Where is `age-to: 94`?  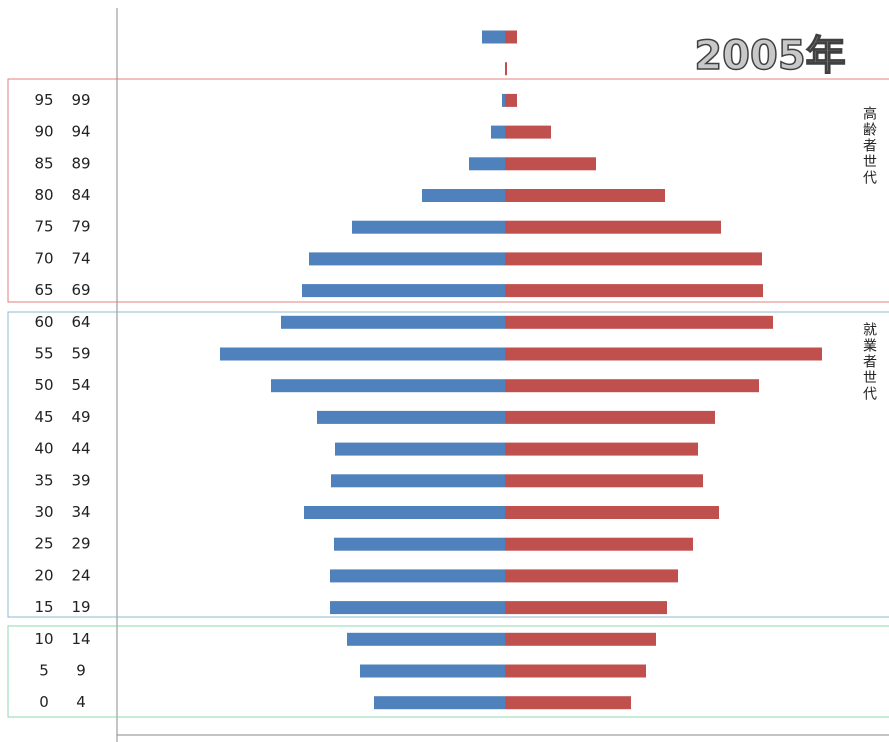 age-to: 94 is located at coordinates (80, 132).